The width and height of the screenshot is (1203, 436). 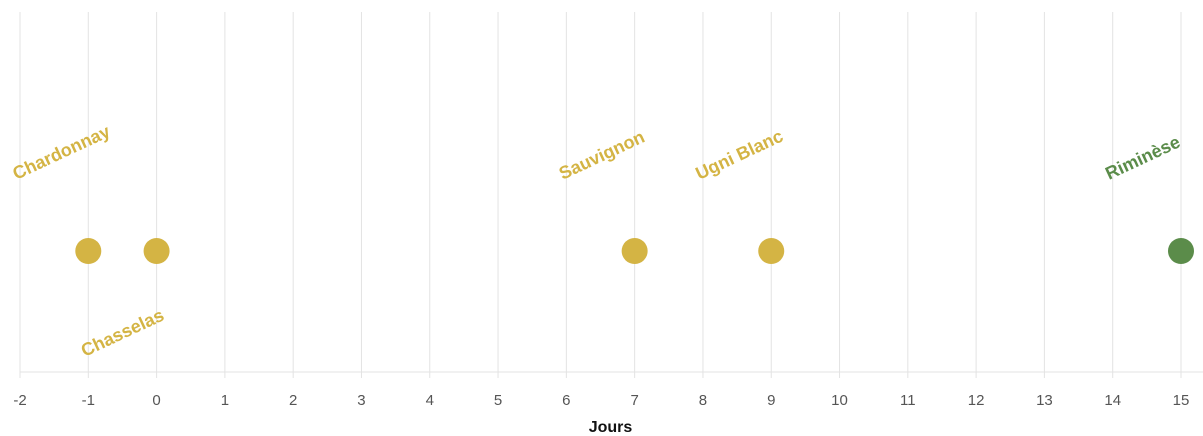 What do you see at coordinates (839, 400) in the screenshot?
I see `x-tick-label: 10` at bounding box center [839, 400].